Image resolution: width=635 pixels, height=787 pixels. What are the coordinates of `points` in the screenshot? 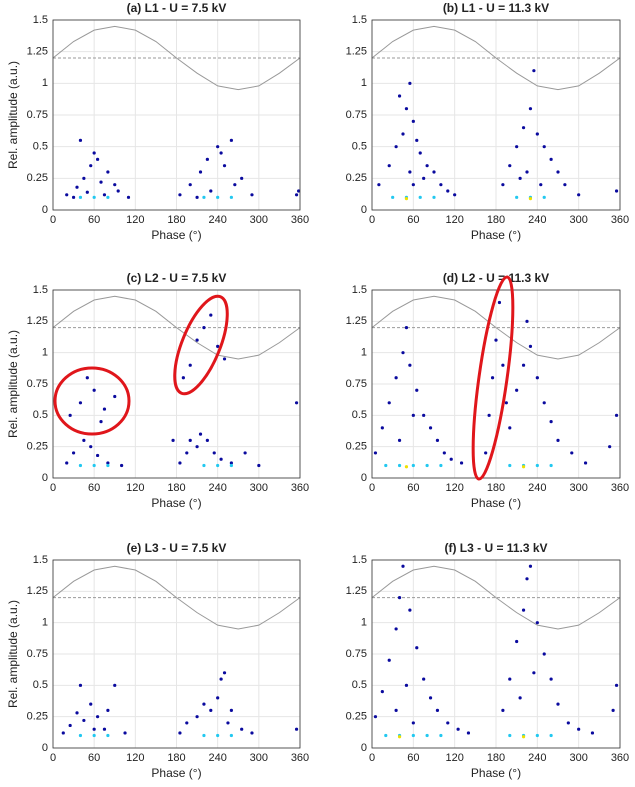 It's located at (498, 135).